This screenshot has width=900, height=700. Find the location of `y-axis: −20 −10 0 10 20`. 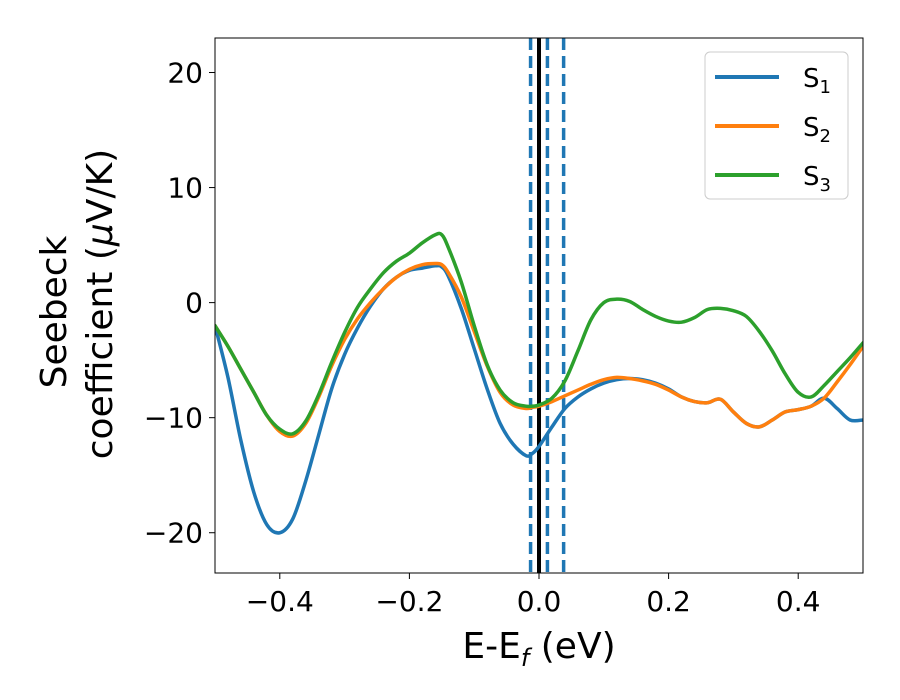

y-axis: −20 −10 0 10 20 is located at coordinates (179, 303).